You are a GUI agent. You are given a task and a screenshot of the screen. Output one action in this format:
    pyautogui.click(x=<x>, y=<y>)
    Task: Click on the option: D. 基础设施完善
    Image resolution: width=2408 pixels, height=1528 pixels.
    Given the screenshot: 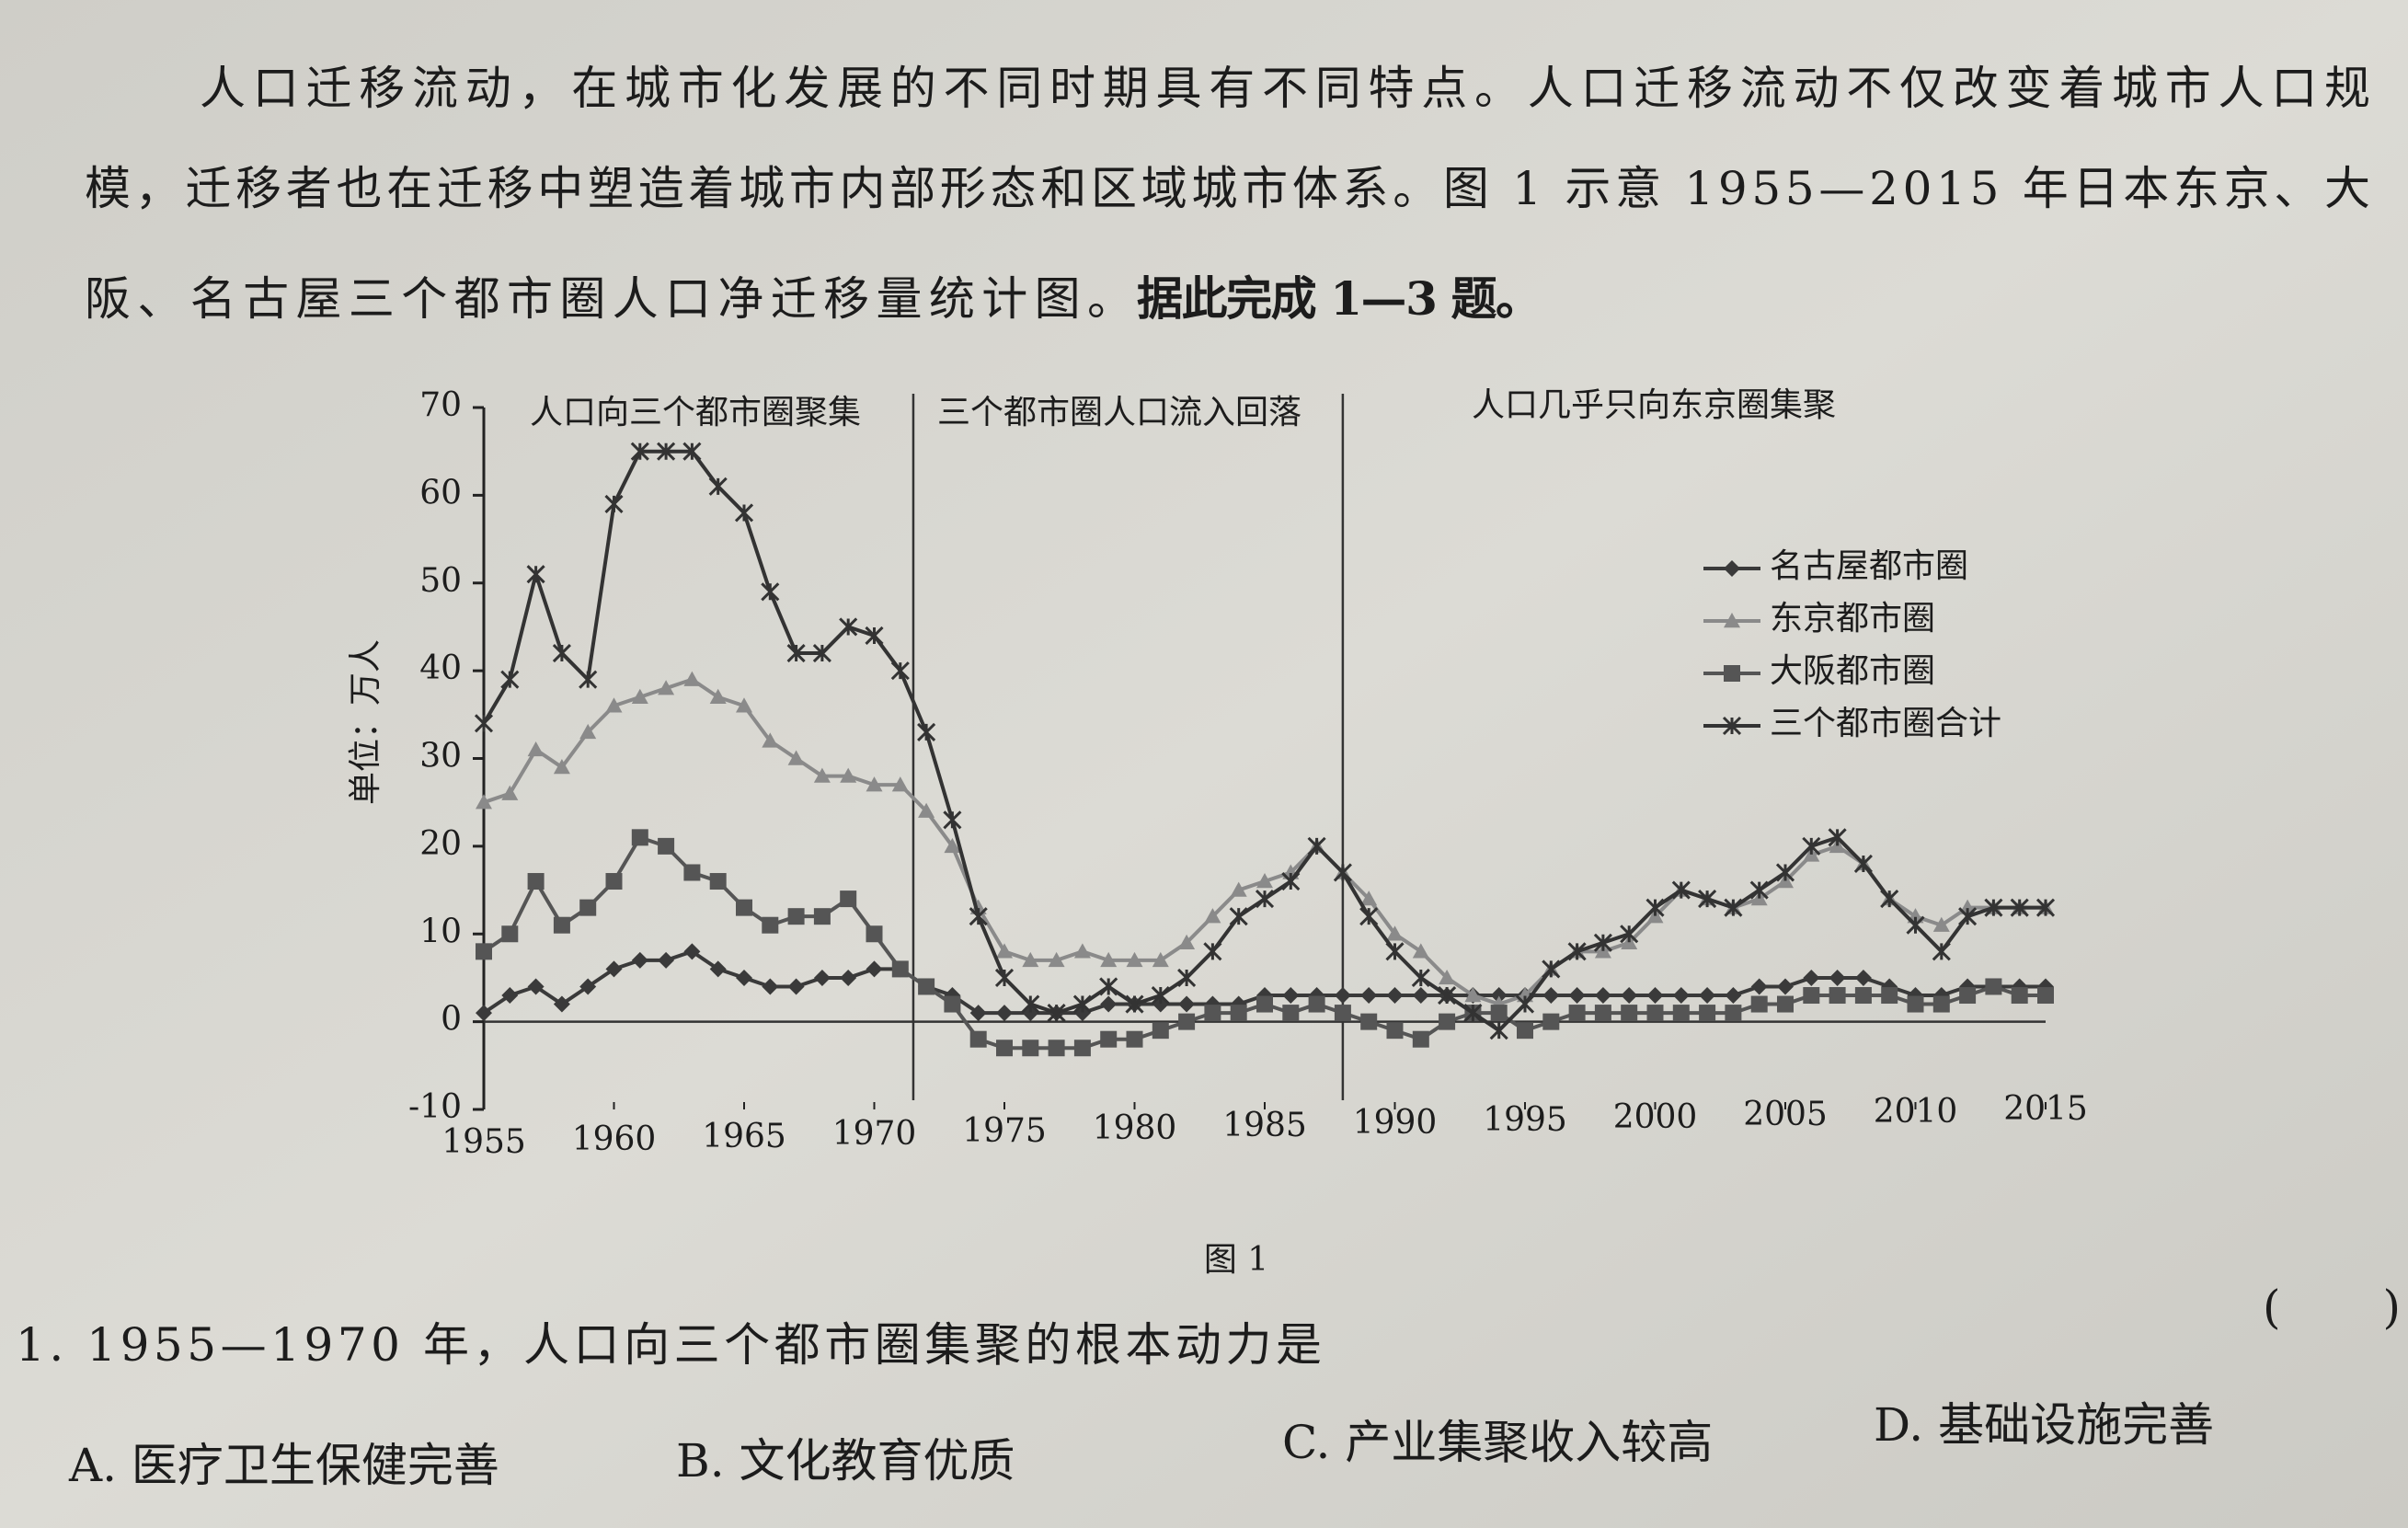 What is the action you would take?
    pyautogui.click(x=2044, y=1425)
    